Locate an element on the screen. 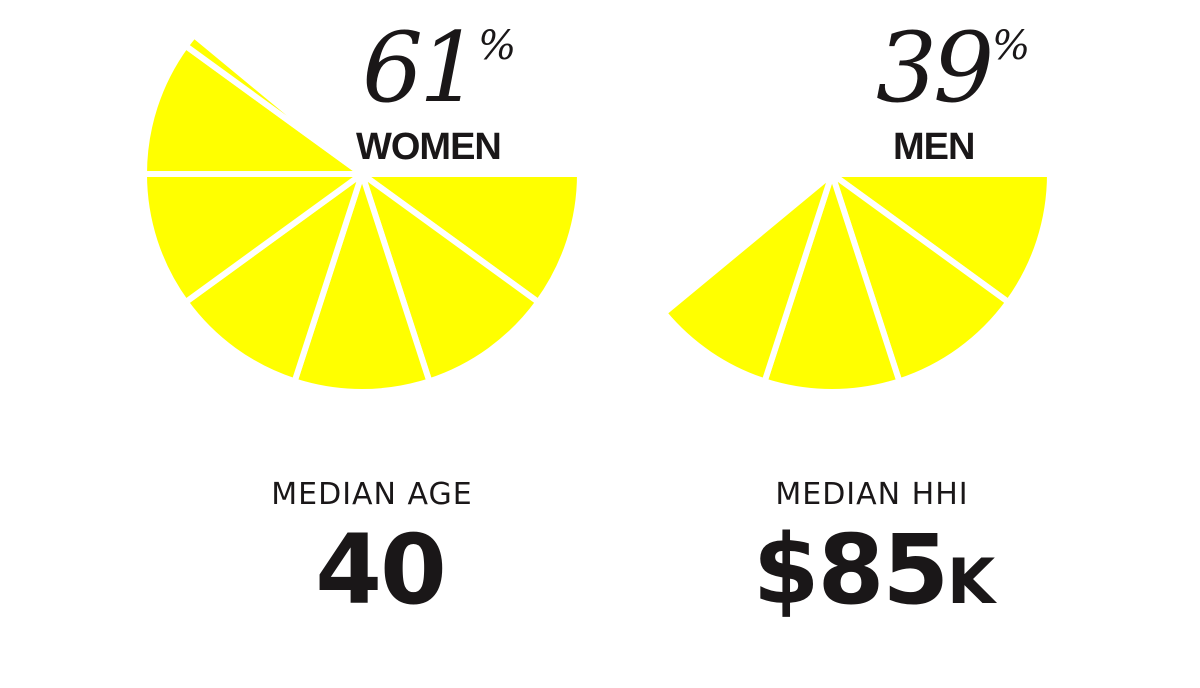 The height and width of the screenshot is (688, 1200). men-pie is located at coordinates (857, 283).